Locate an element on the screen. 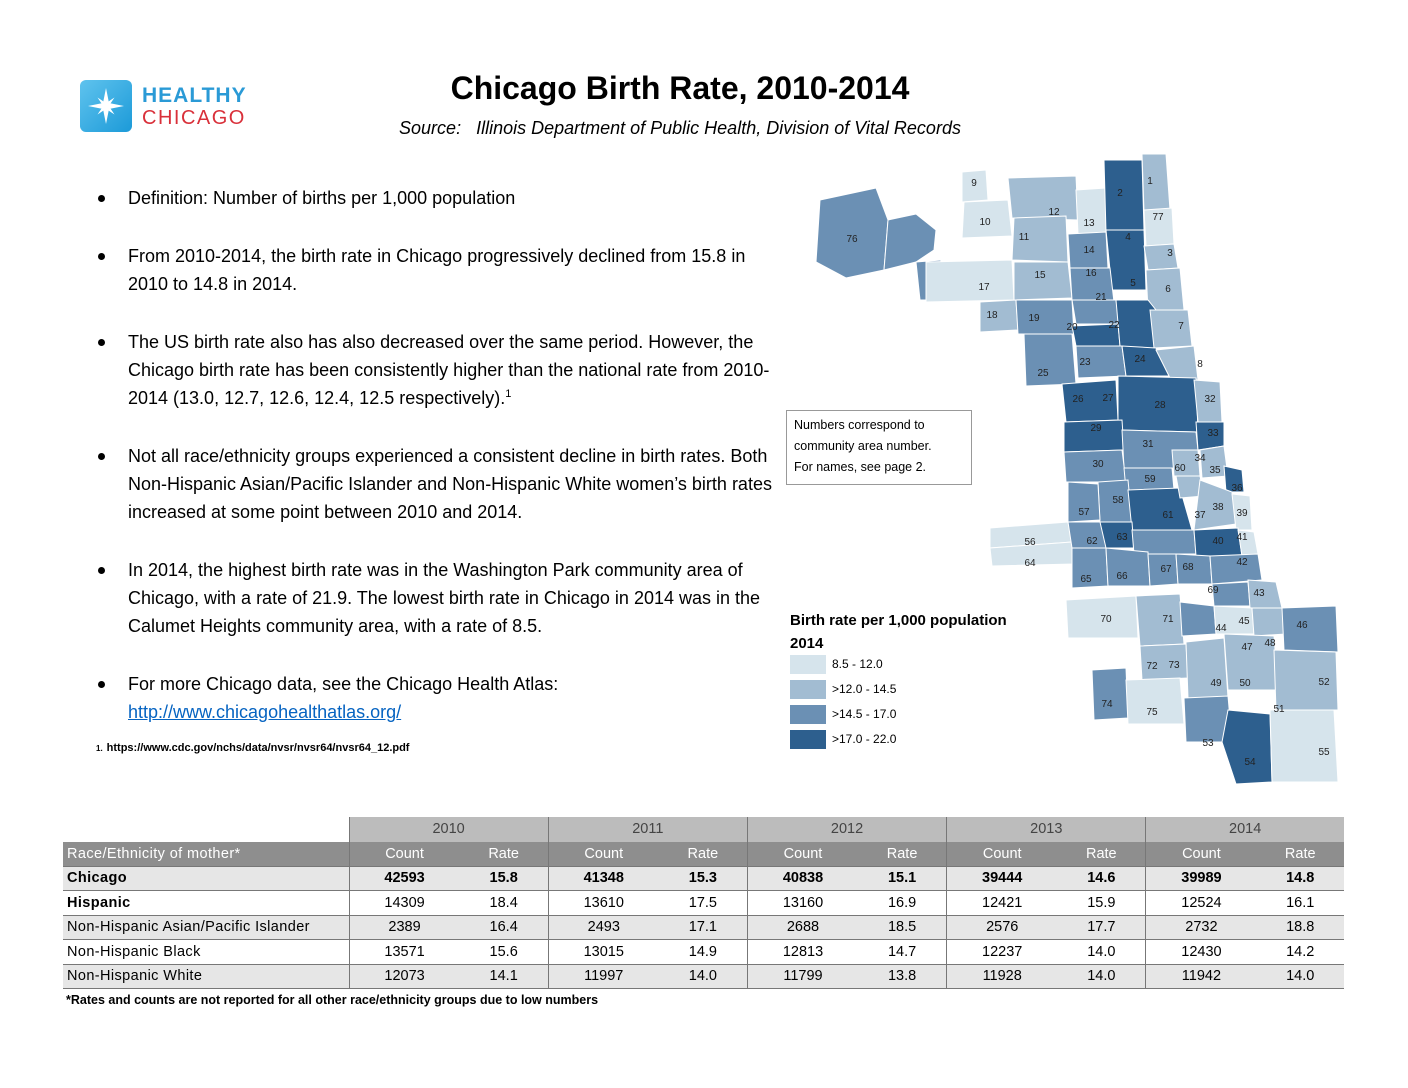 Image resolution: width=1408 pixels, height=1088 pixels. page-title: Chicago Birth Rate, 2010-2014 is located at coordinates (680, 88).